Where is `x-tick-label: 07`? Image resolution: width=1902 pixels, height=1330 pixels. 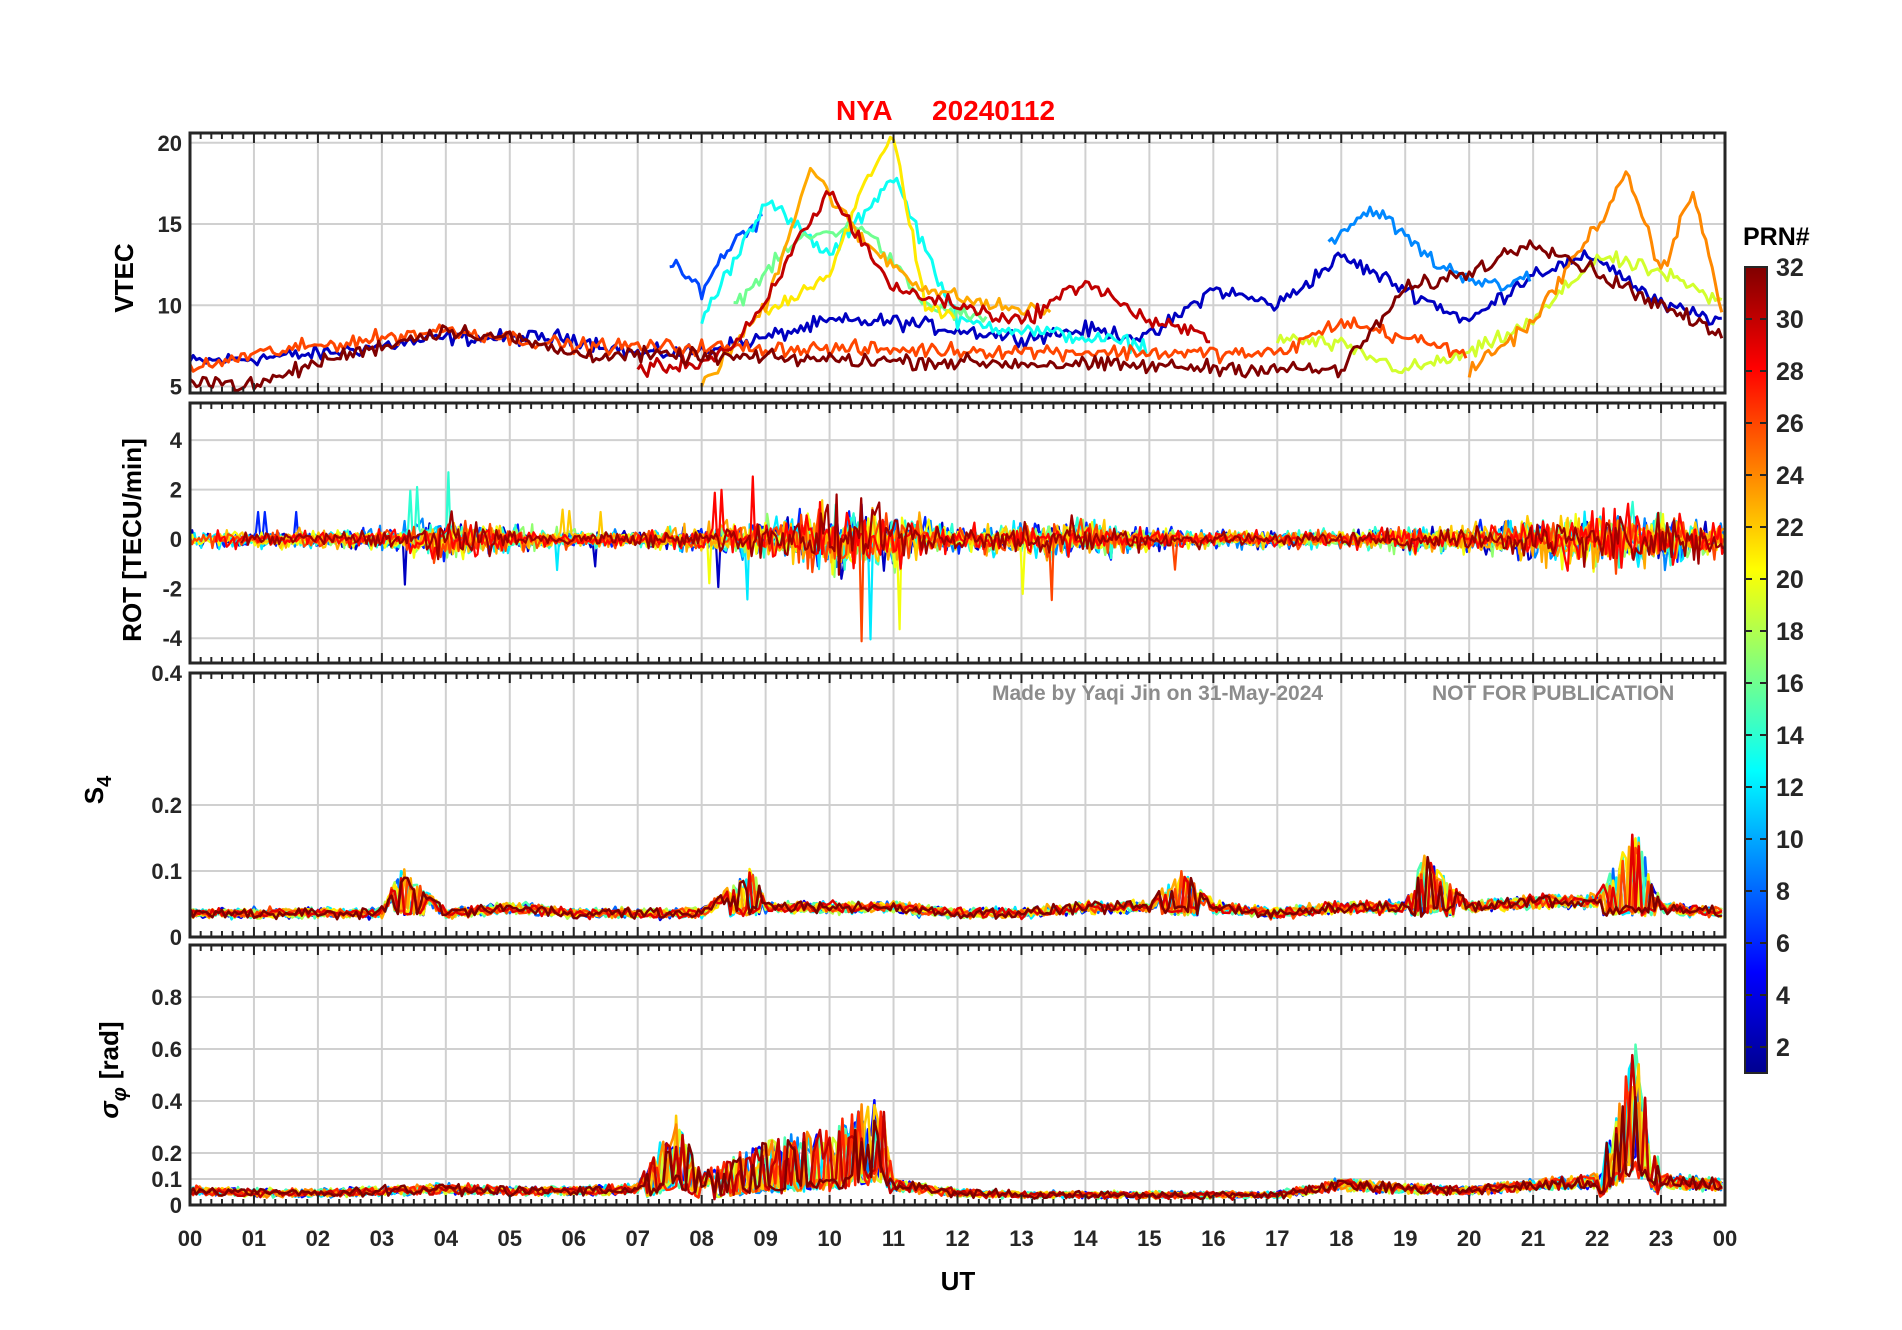
x-tick-label: 07 is located at coordinates (637, 1238).